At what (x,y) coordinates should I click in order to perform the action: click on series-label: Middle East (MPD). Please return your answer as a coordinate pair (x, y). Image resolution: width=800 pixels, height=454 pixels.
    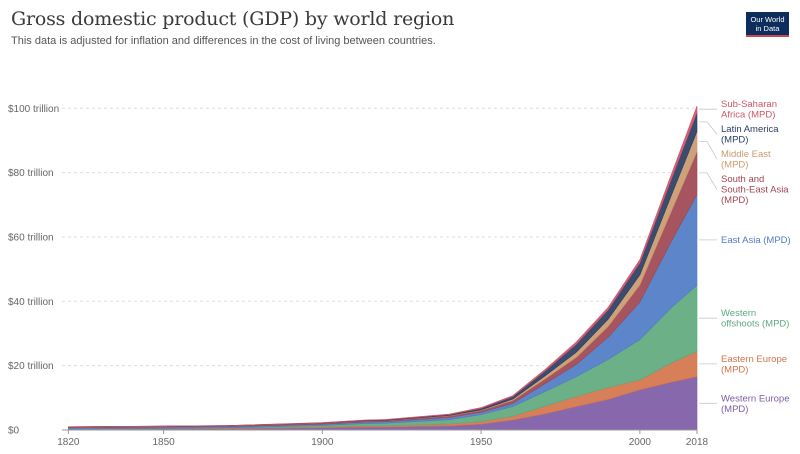
    Looking at the image, I should click on (746, 160).